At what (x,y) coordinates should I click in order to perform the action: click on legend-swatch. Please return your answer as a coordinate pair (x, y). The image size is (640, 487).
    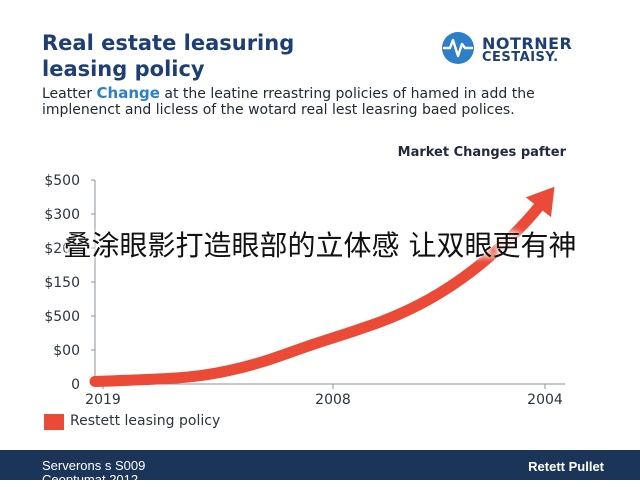
    Looking at the image, I should click on (54, 422).